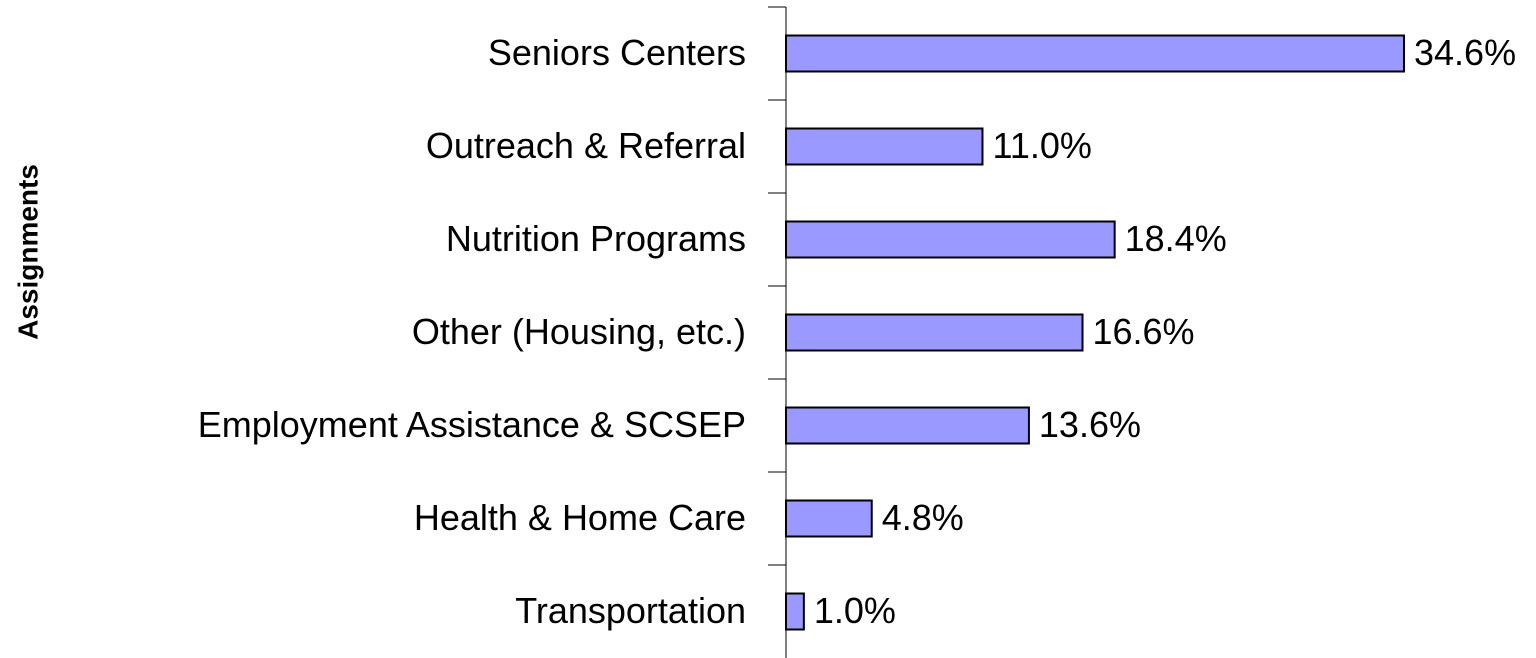  What do you see at coordinates (1143, 331) in the screenshot?
I see `value-label: 16.6%` at bounding box center [1143, 331].